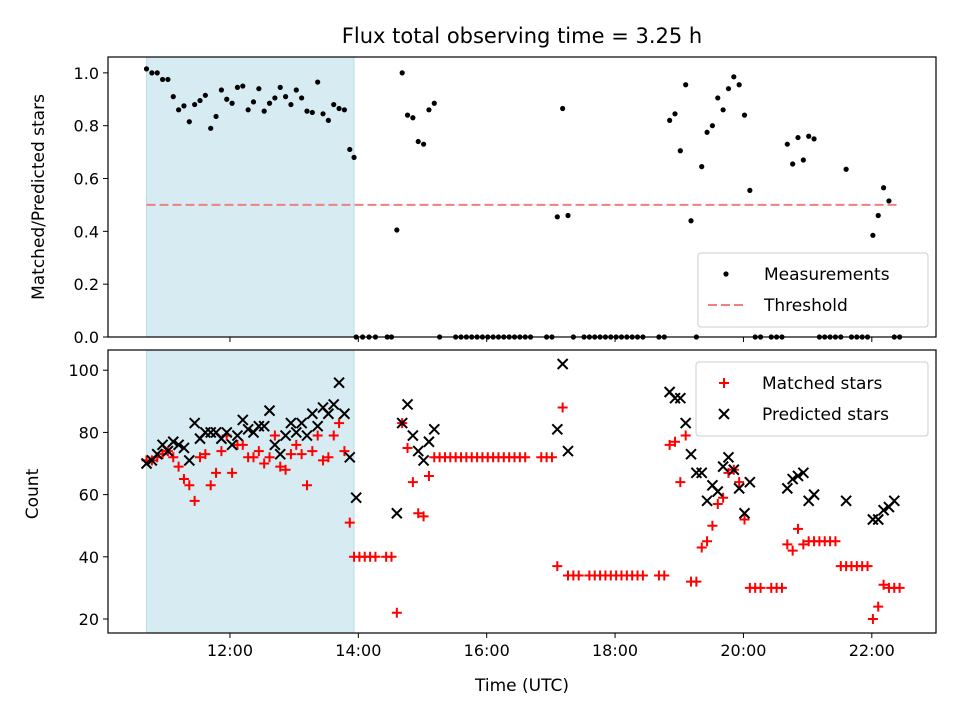  What do you see at coordinates (39, 197) in the screenshot?
I see `top-y-axis-label: Matched/Predicted stars` at bounding box center [39, 197].